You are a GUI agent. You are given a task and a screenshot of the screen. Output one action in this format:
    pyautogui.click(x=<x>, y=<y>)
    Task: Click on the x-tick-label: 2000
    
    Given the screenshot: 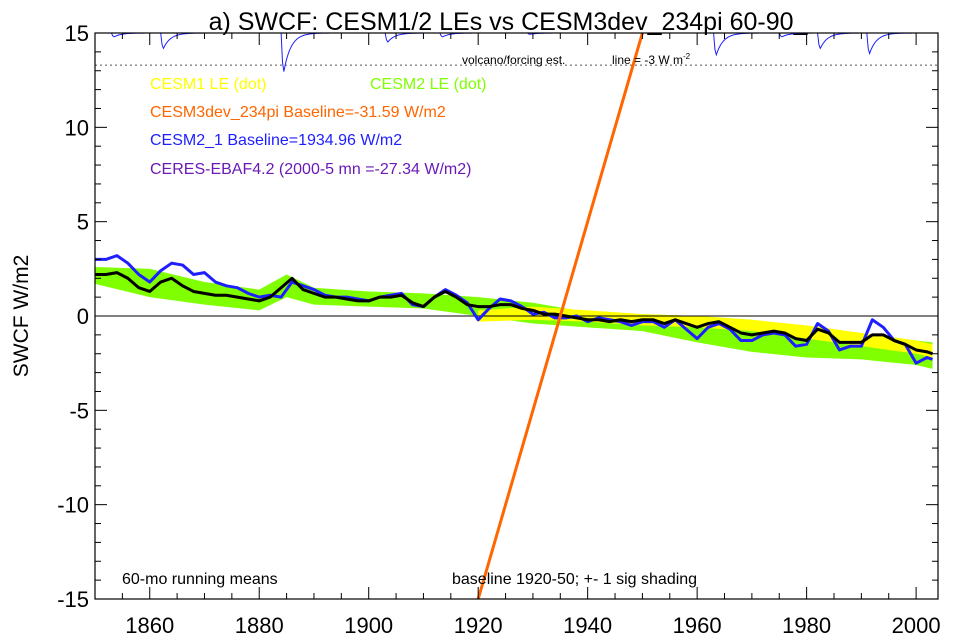 What is the action you would take?
    pyautogui.click(x=916, y=625)
    